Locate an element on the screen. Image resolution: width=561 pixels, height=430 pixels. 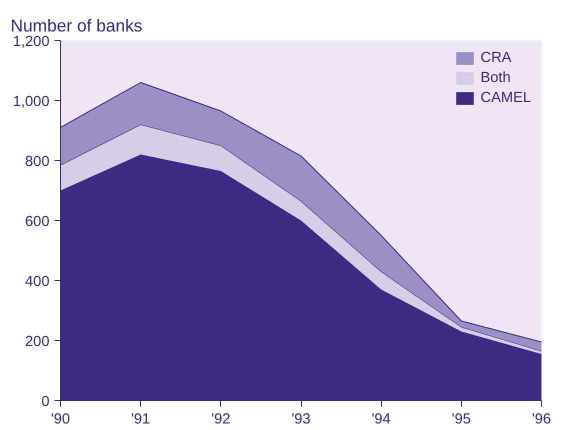
x-tick-label: '93 is located at coordinates (301, 420).